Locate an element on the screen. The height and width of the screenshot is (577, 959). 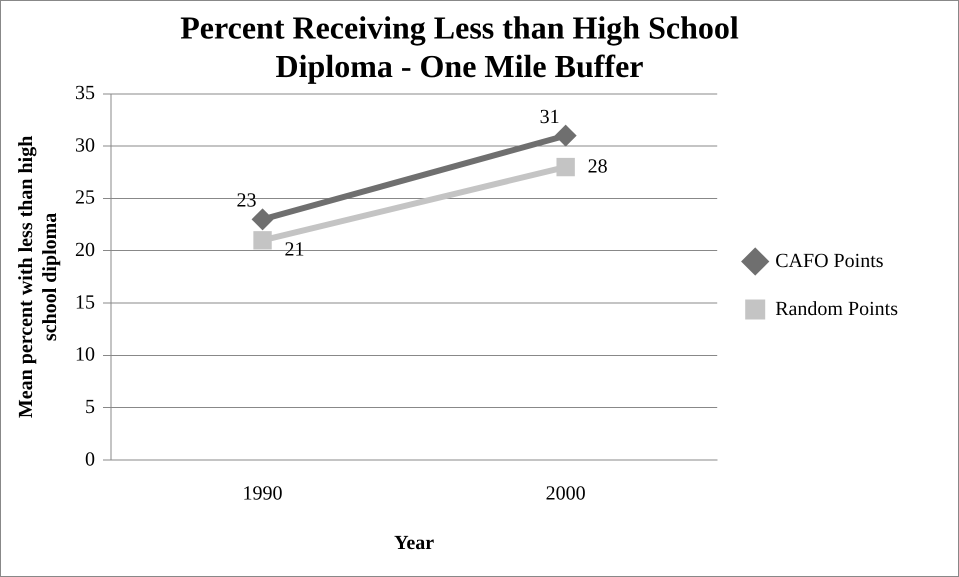
y-tick-label: 10 is located at coordinates (85, 355).